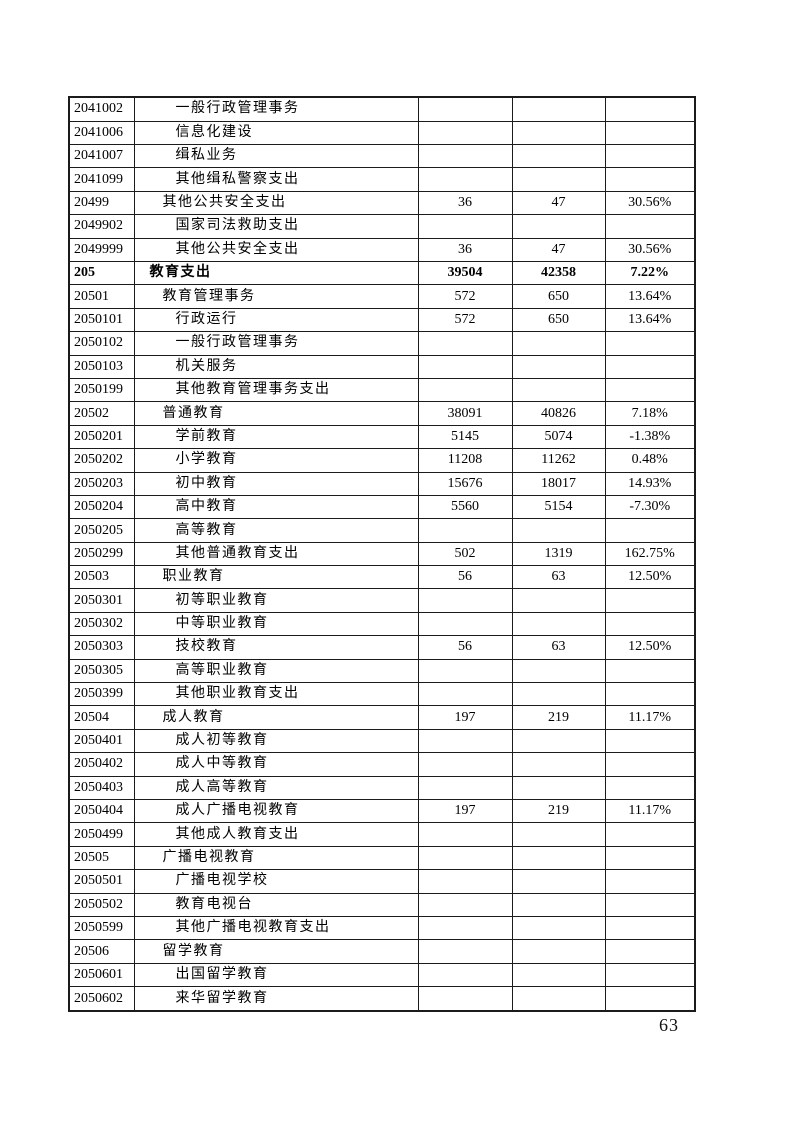  What do you see at coordinates (558, 577) in the screenshot?
I see `cell-actual: 63` at bounding box center [558, 577].